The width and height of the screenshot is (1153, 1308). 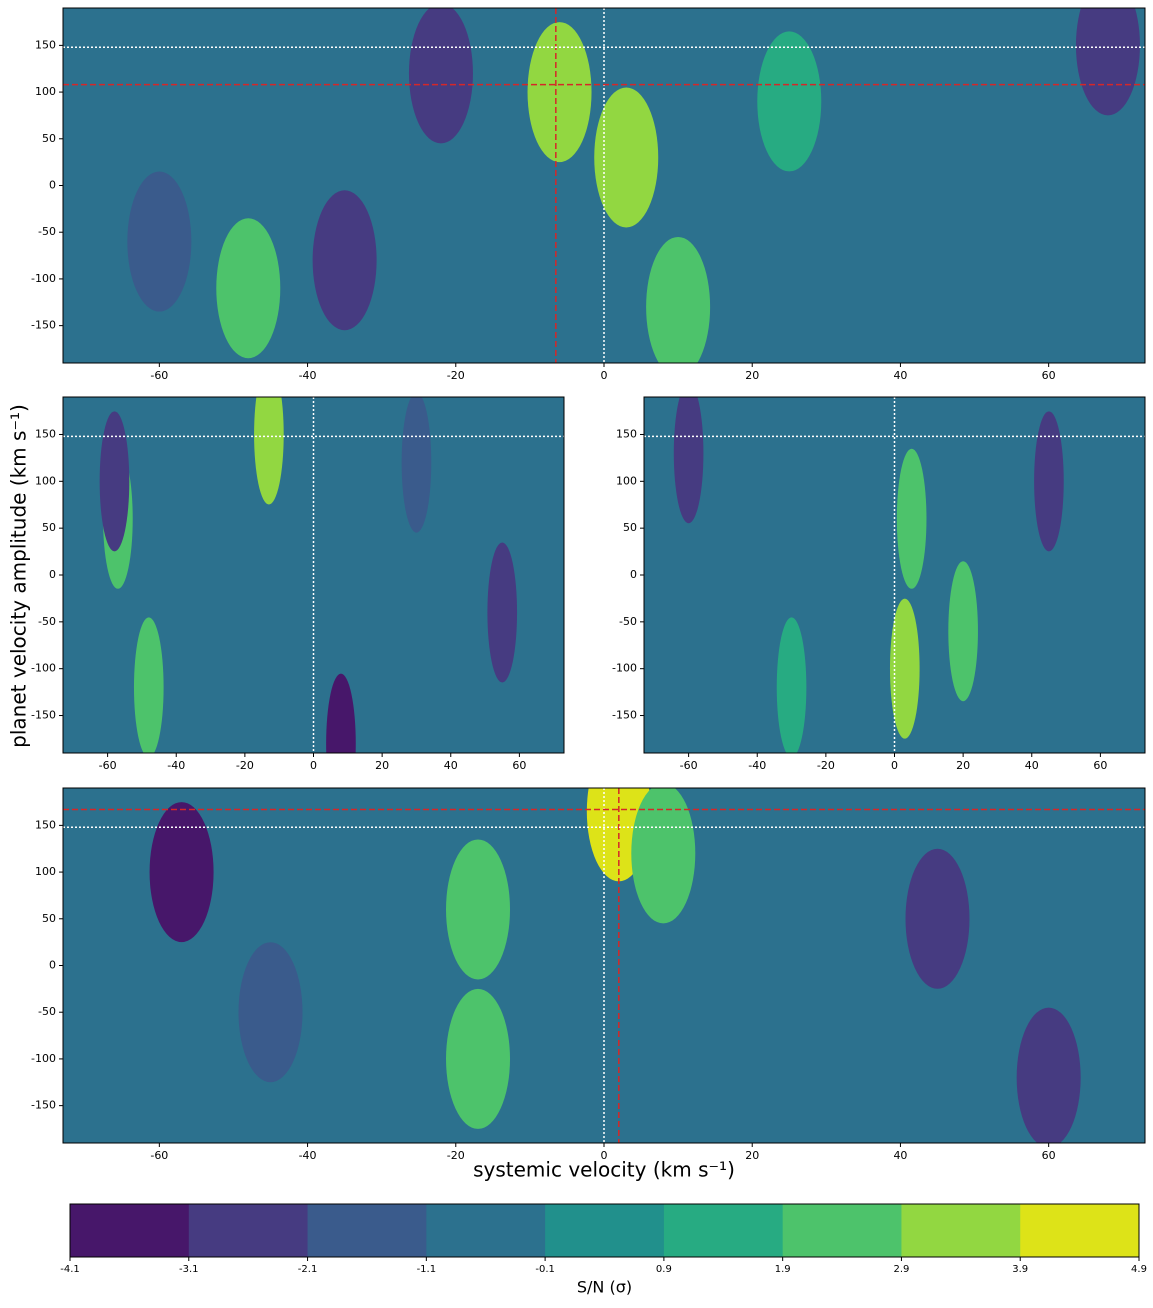 What do you see at coordinates (19, 576) in the screenshot?
I see `y-axis-label: planet velocity amplitude (km s⁻¹)` at bounding box center [19, 576].